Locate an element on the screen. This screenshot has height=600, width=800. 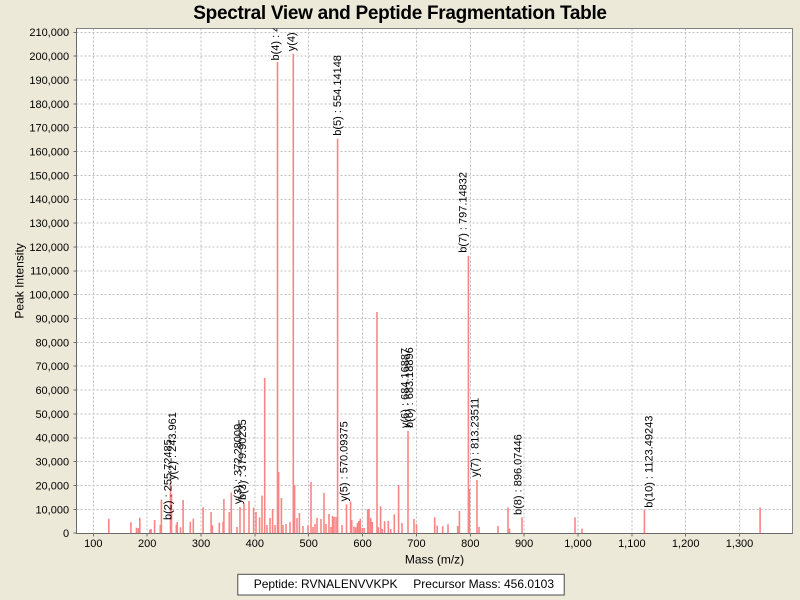
svg-text: y(7) : 813.23511 is located at coordinates (476, 437).